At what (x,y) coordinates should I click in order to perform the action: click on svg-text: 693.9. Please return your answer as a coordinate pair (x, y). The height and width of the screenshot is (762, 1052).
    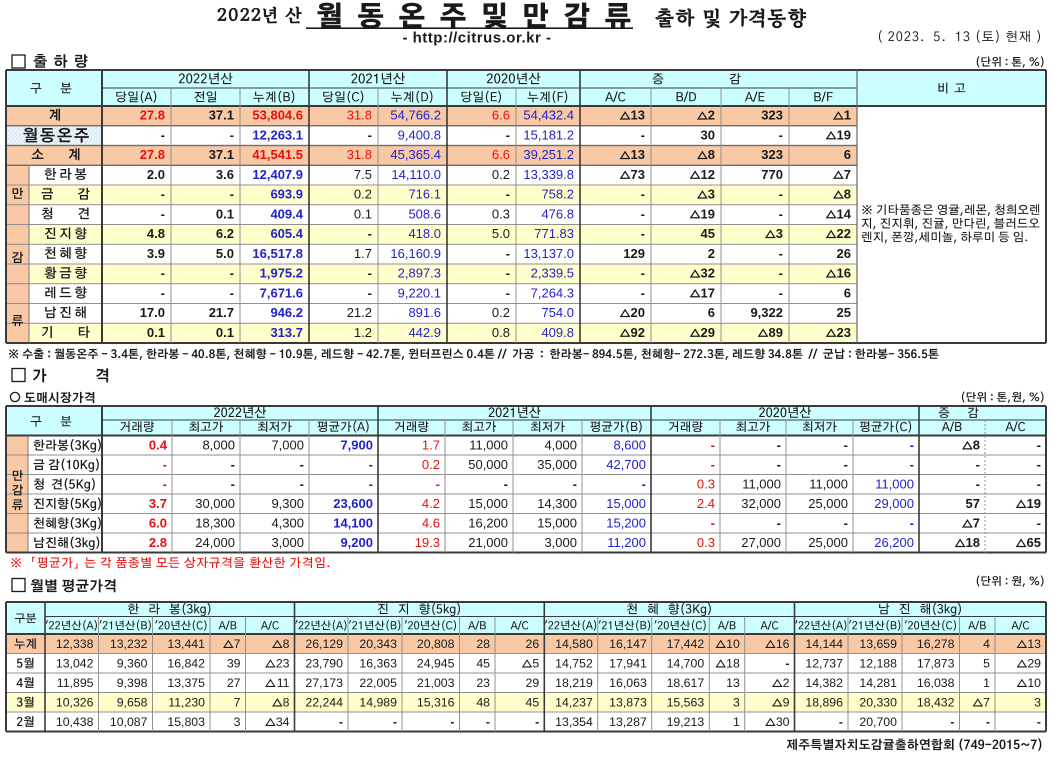
    Looking at the image, I should click on (286, 194).